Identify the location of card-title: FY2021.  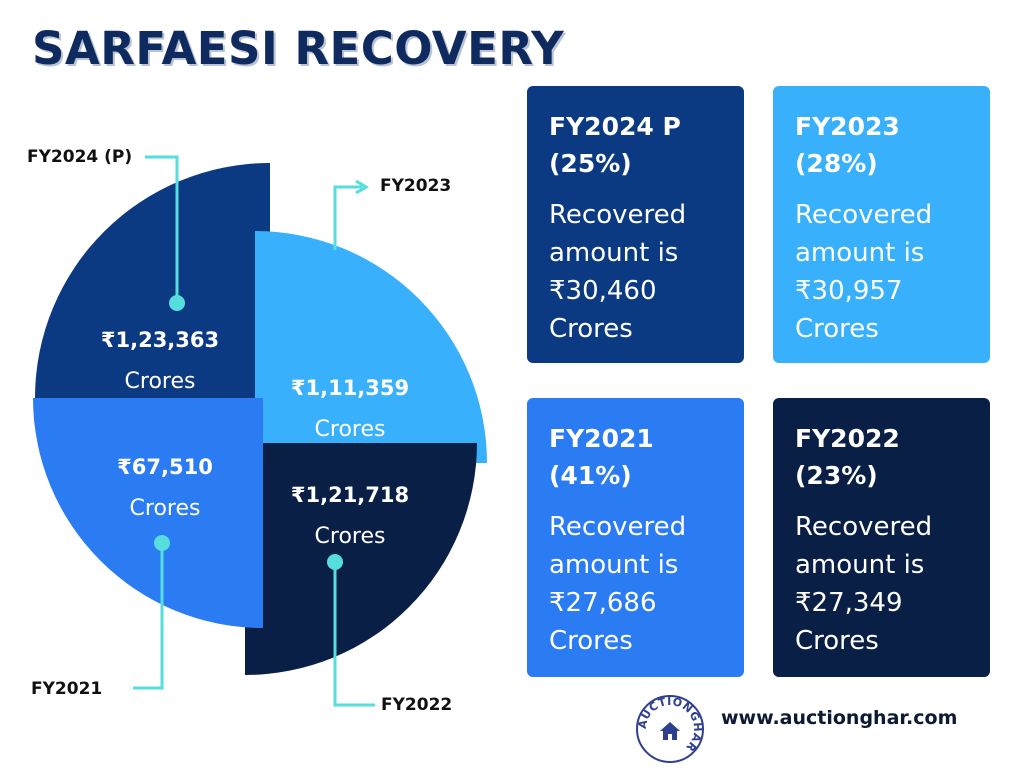
(601, 438).